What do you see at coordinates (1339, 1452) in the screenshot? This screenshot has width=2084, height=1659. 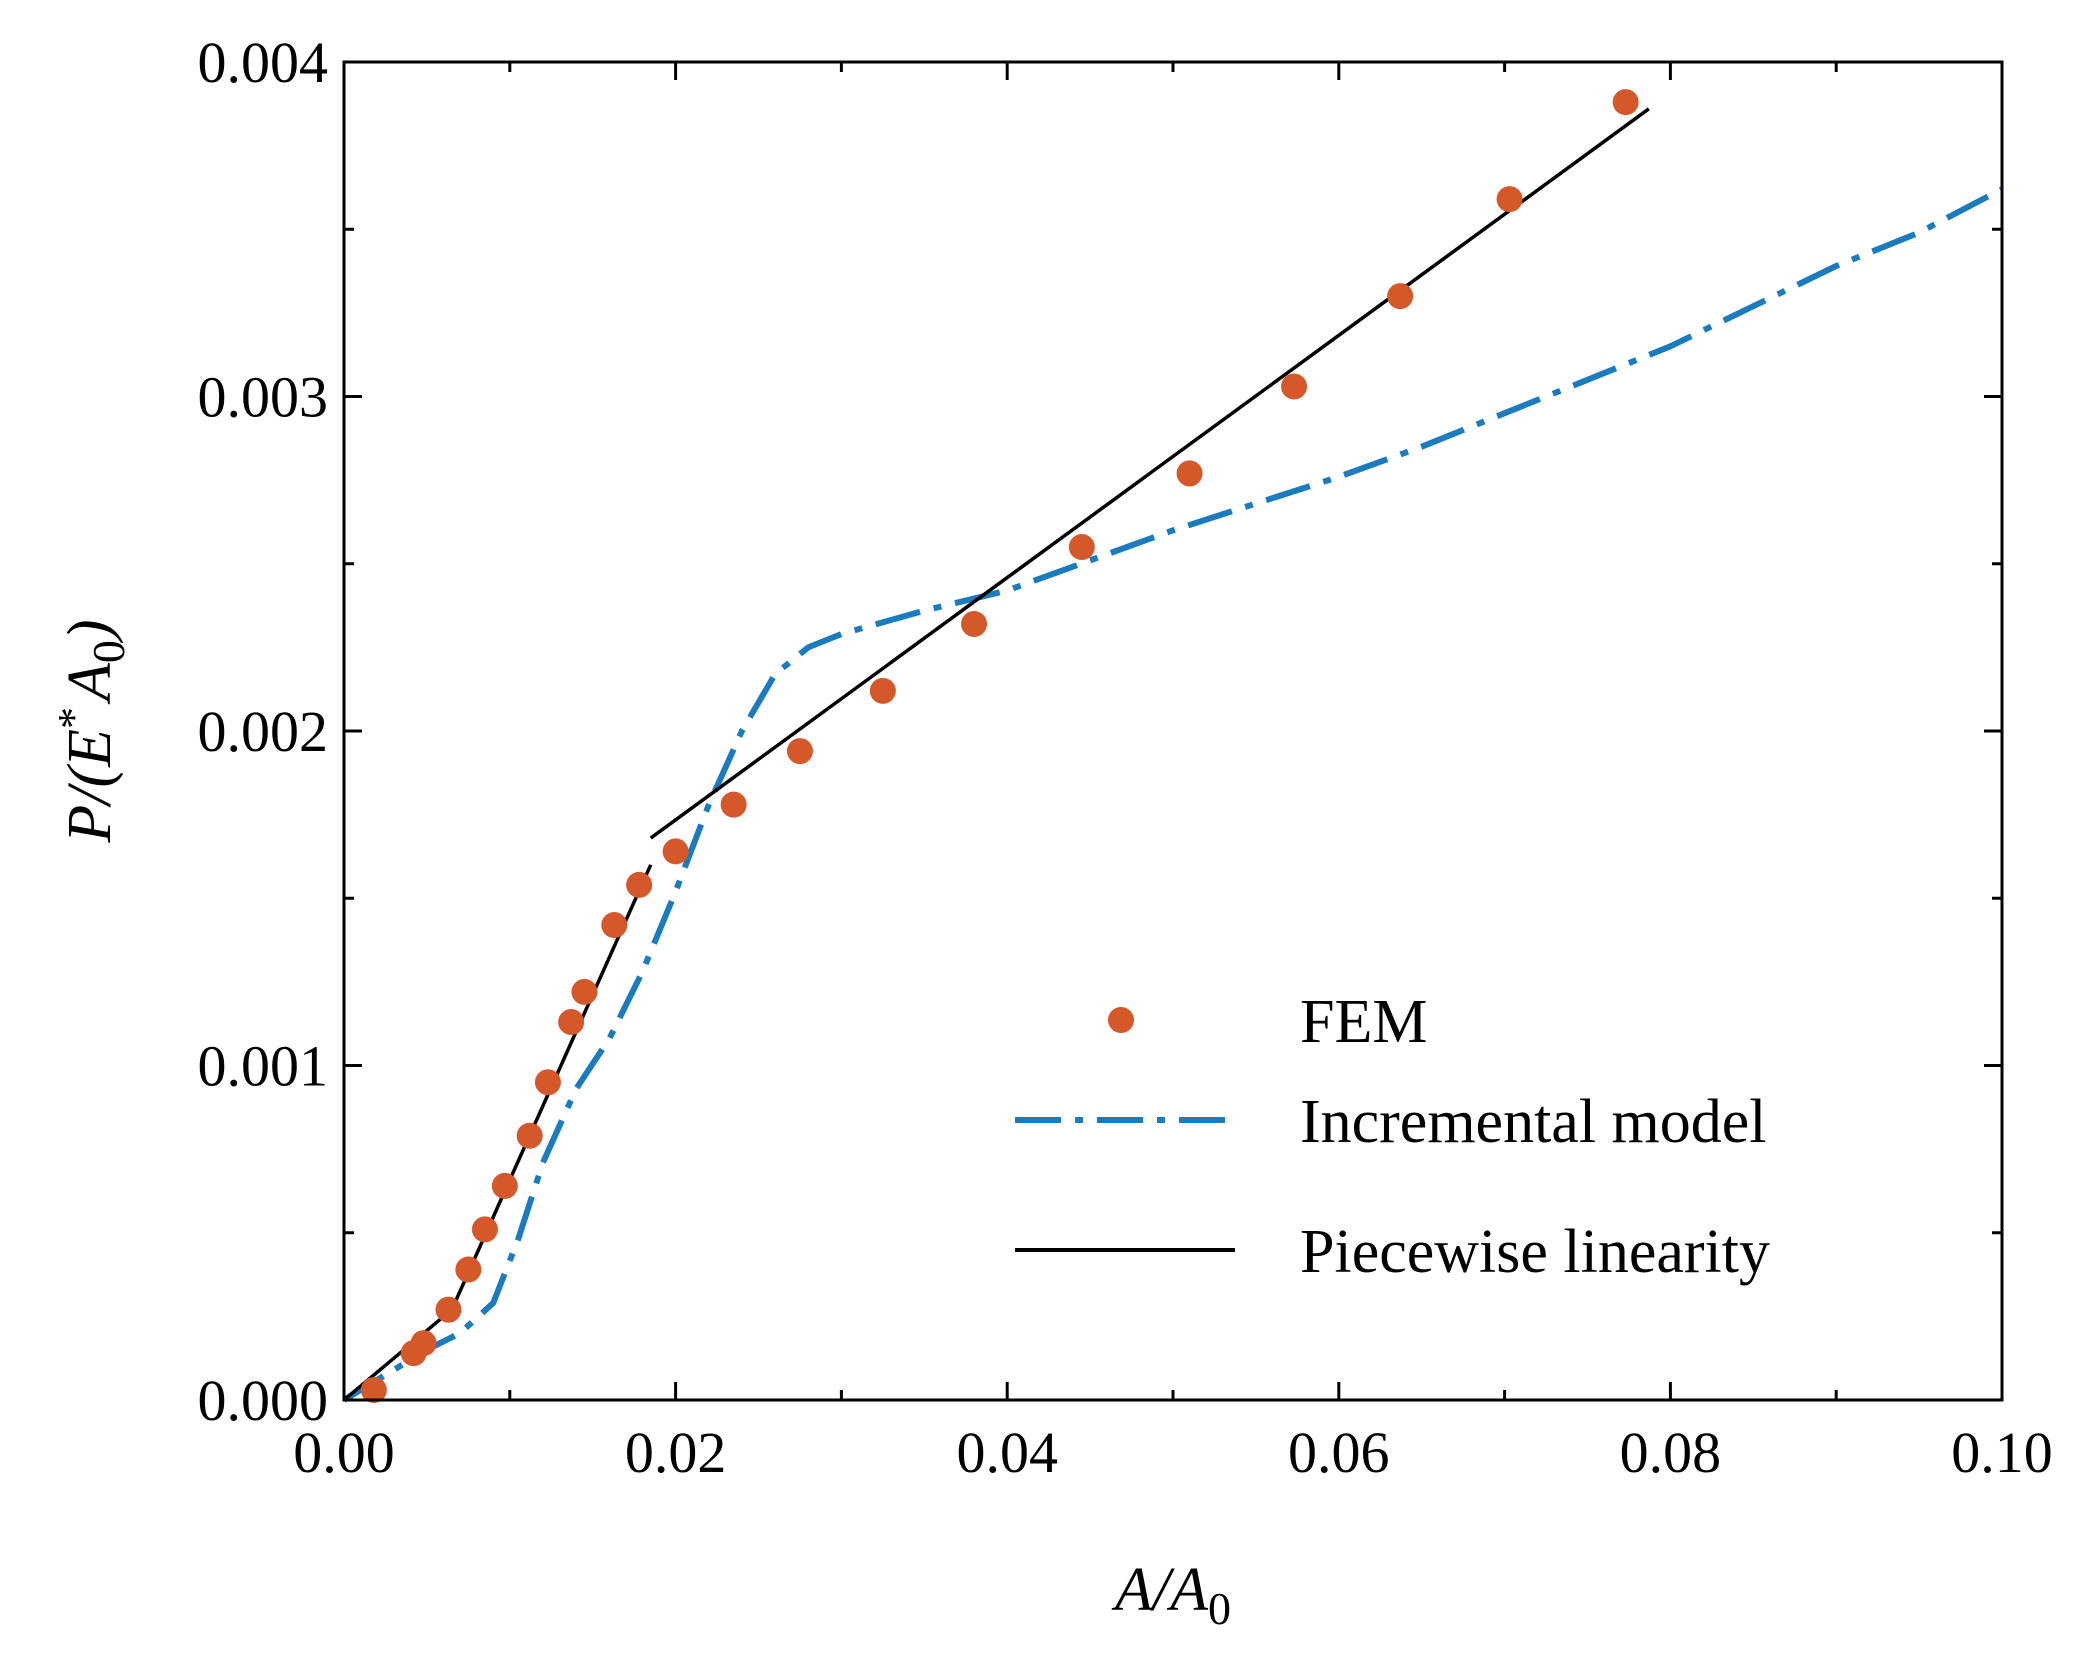 I see `x-tick-label: 0.06` at bounding box center [1339, 1452].